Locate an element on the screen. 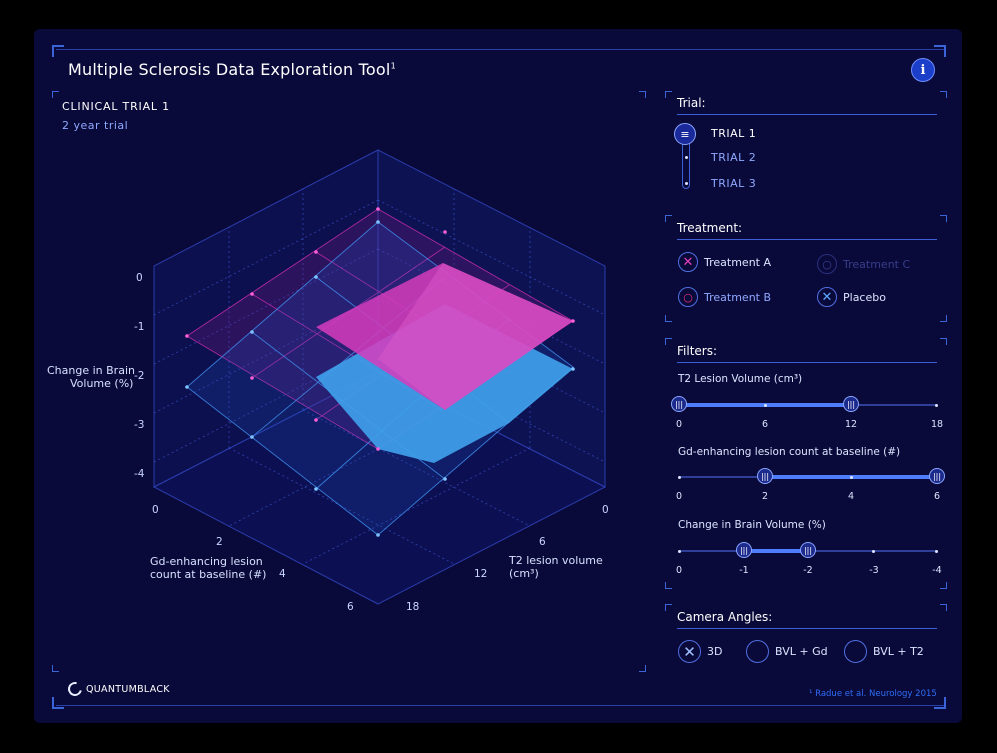 Image resolution: width=997 pixels, height=753 pixels. y-tick: 12 is located at coordinates (480, 574).